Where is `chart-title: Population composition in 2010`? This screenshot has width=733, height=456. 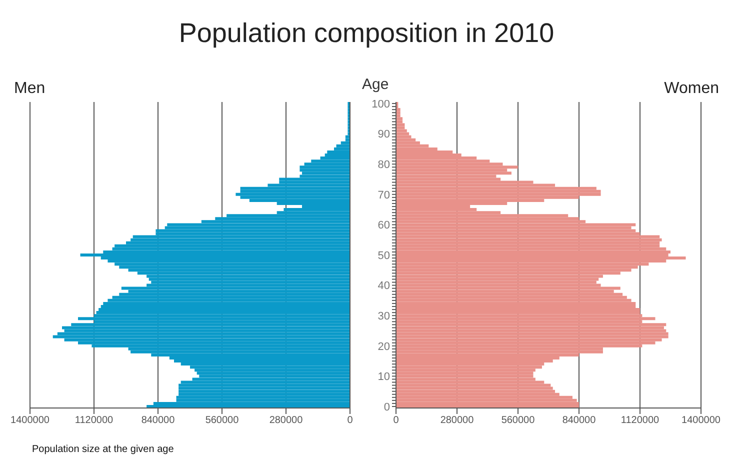 chart-title: Population composition in 2010 is located at coordinates (367, 33).